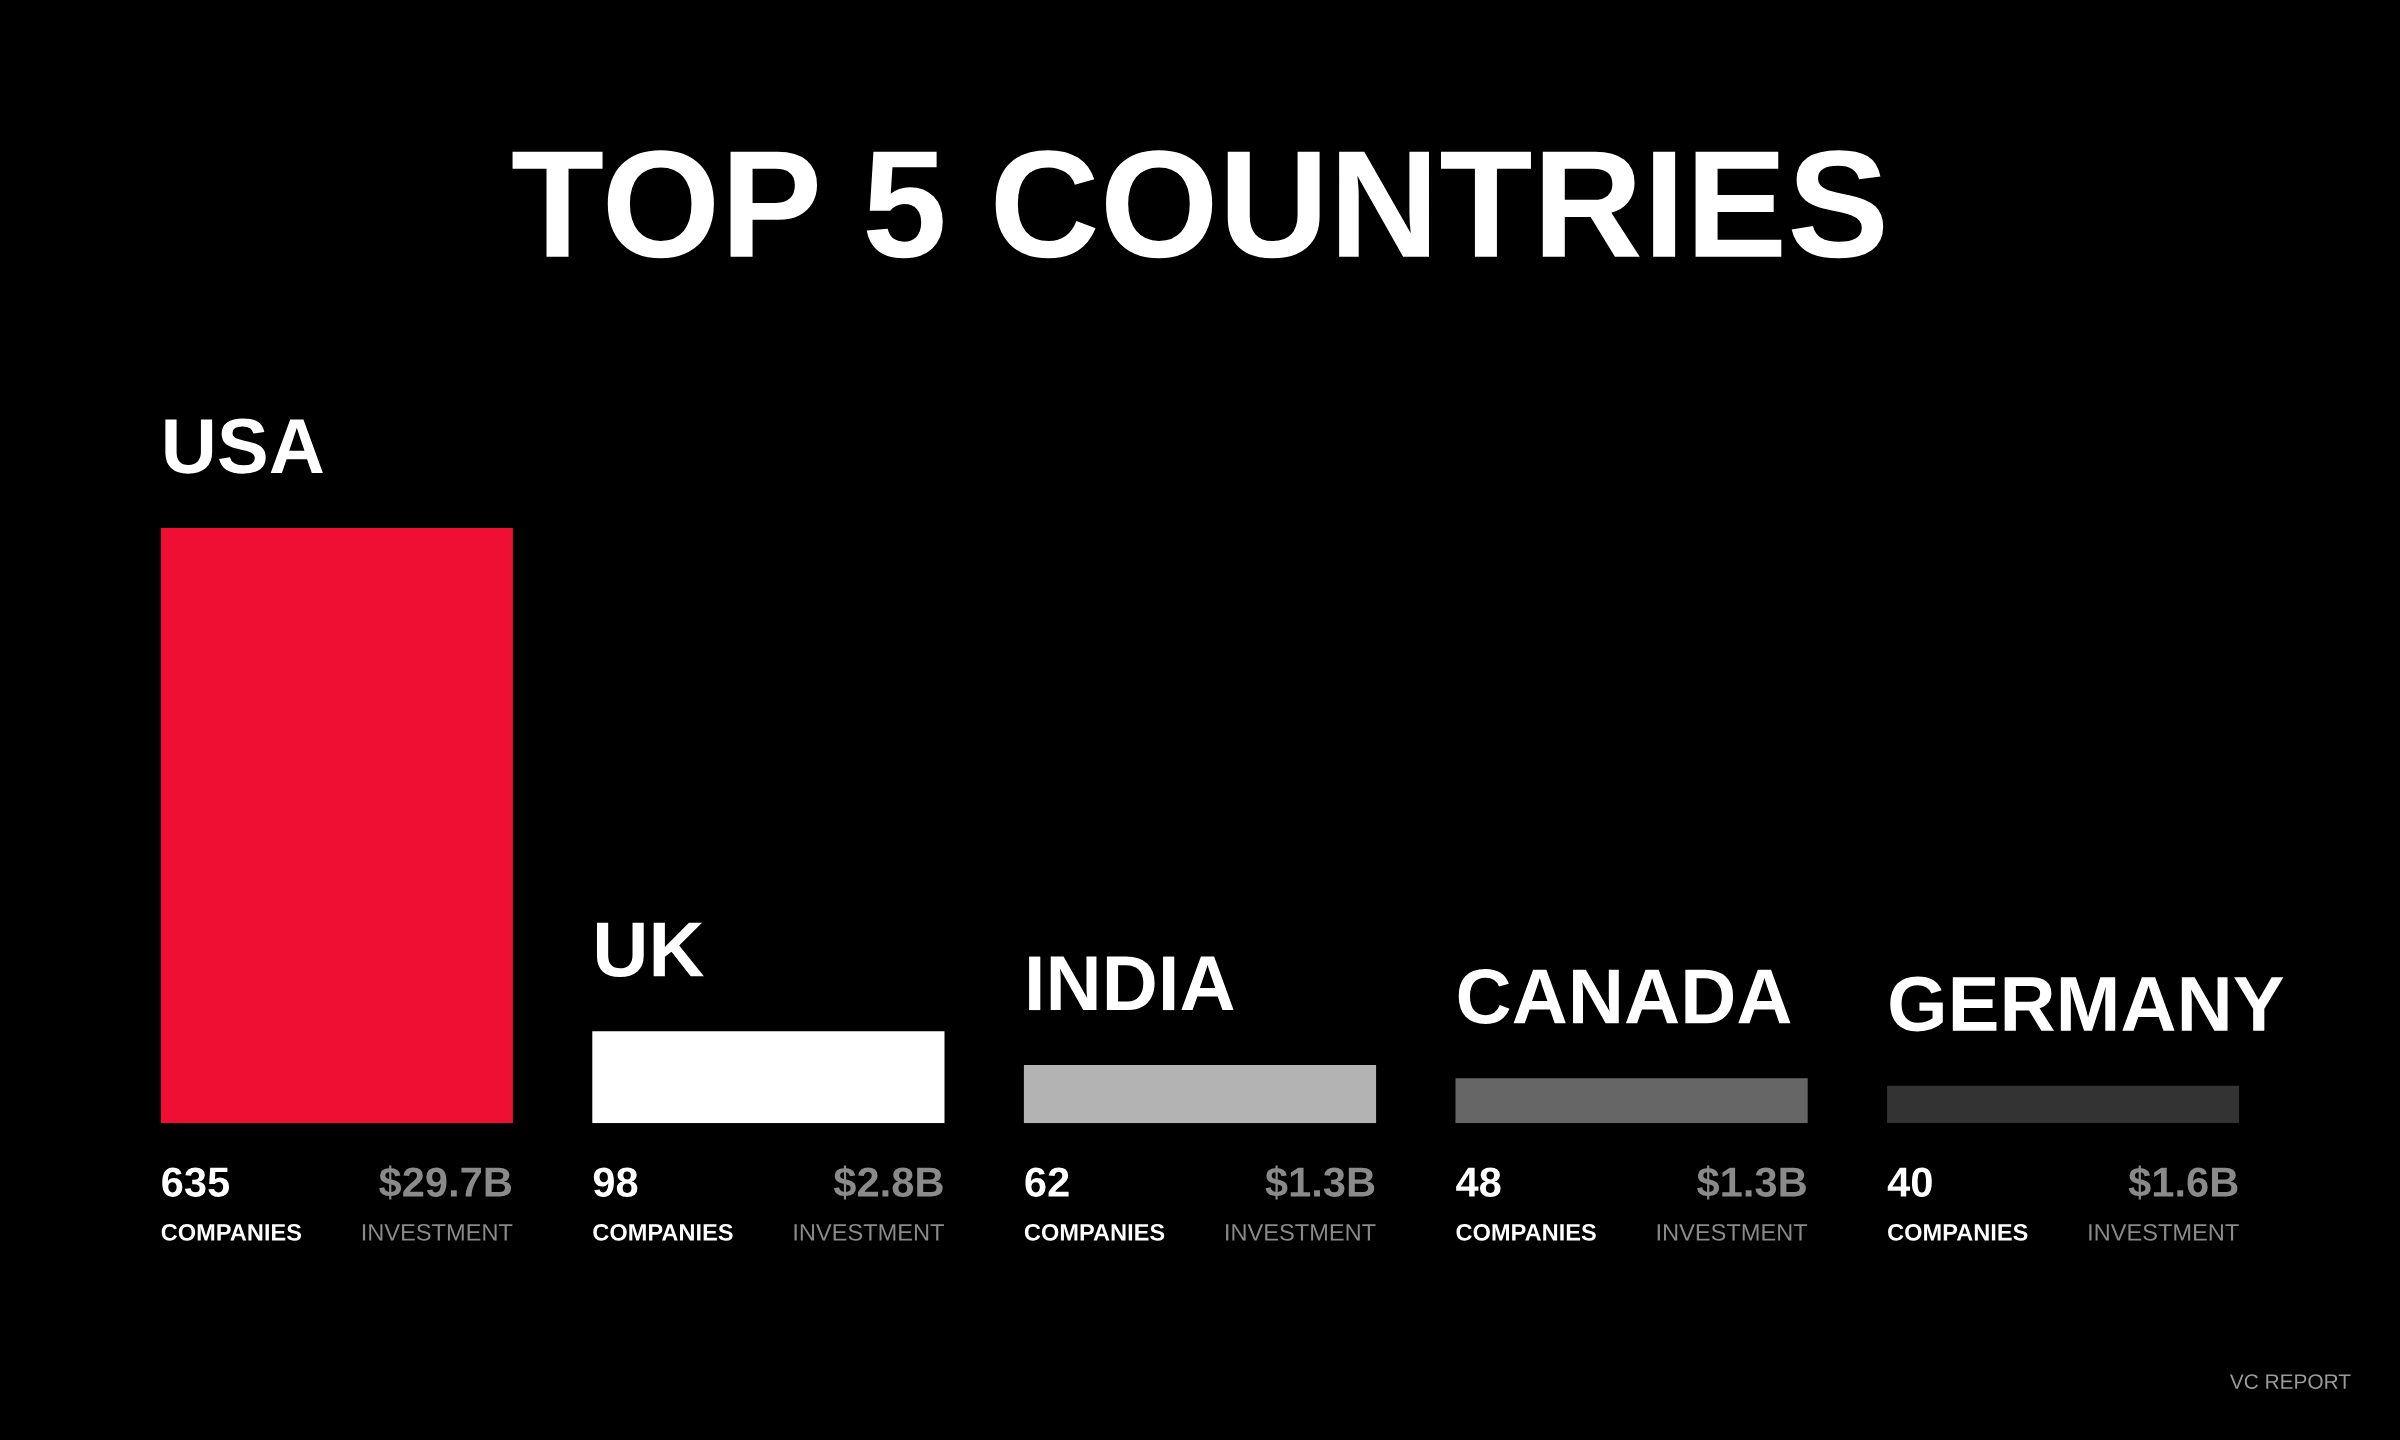 Image resolution: width=2400 pixels, height=1440 pixels. What do you see at coordinates (1909, 1182) in the screenshot?
I see `data-label: 40` at bounding box center [1909, 1182].